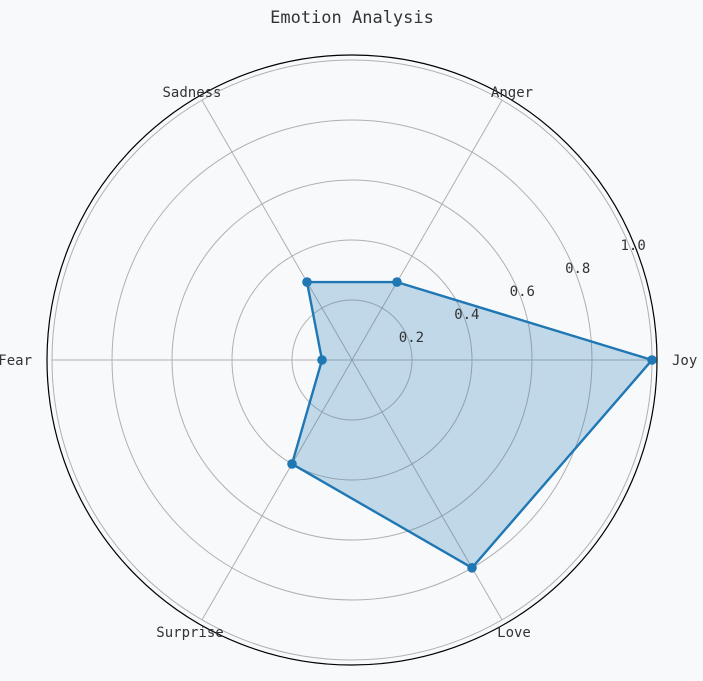 The width and height of the screenshot is (703, 681). What do you see at coordinates (411, 338) in the screenshot?
I see `r-tick-label-0: 0.2` at bounding box center [411, 338].